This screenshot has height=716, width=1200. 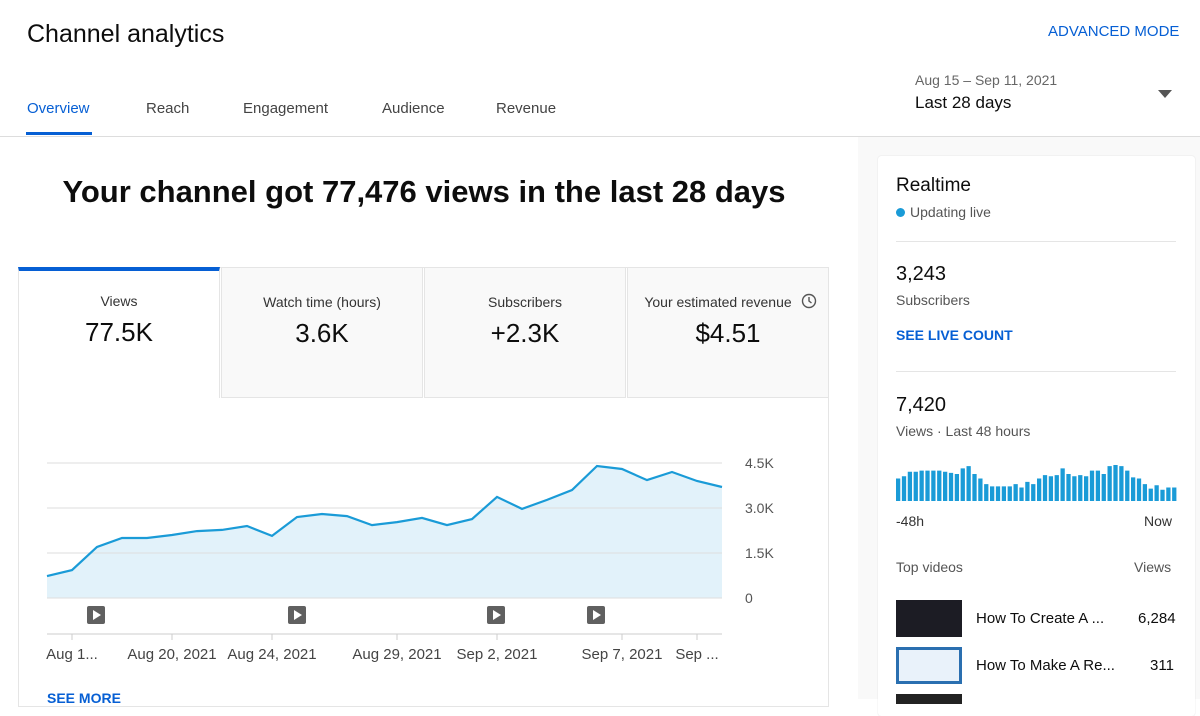 I want to click on tab: Audience, so click(x=413, y=108).